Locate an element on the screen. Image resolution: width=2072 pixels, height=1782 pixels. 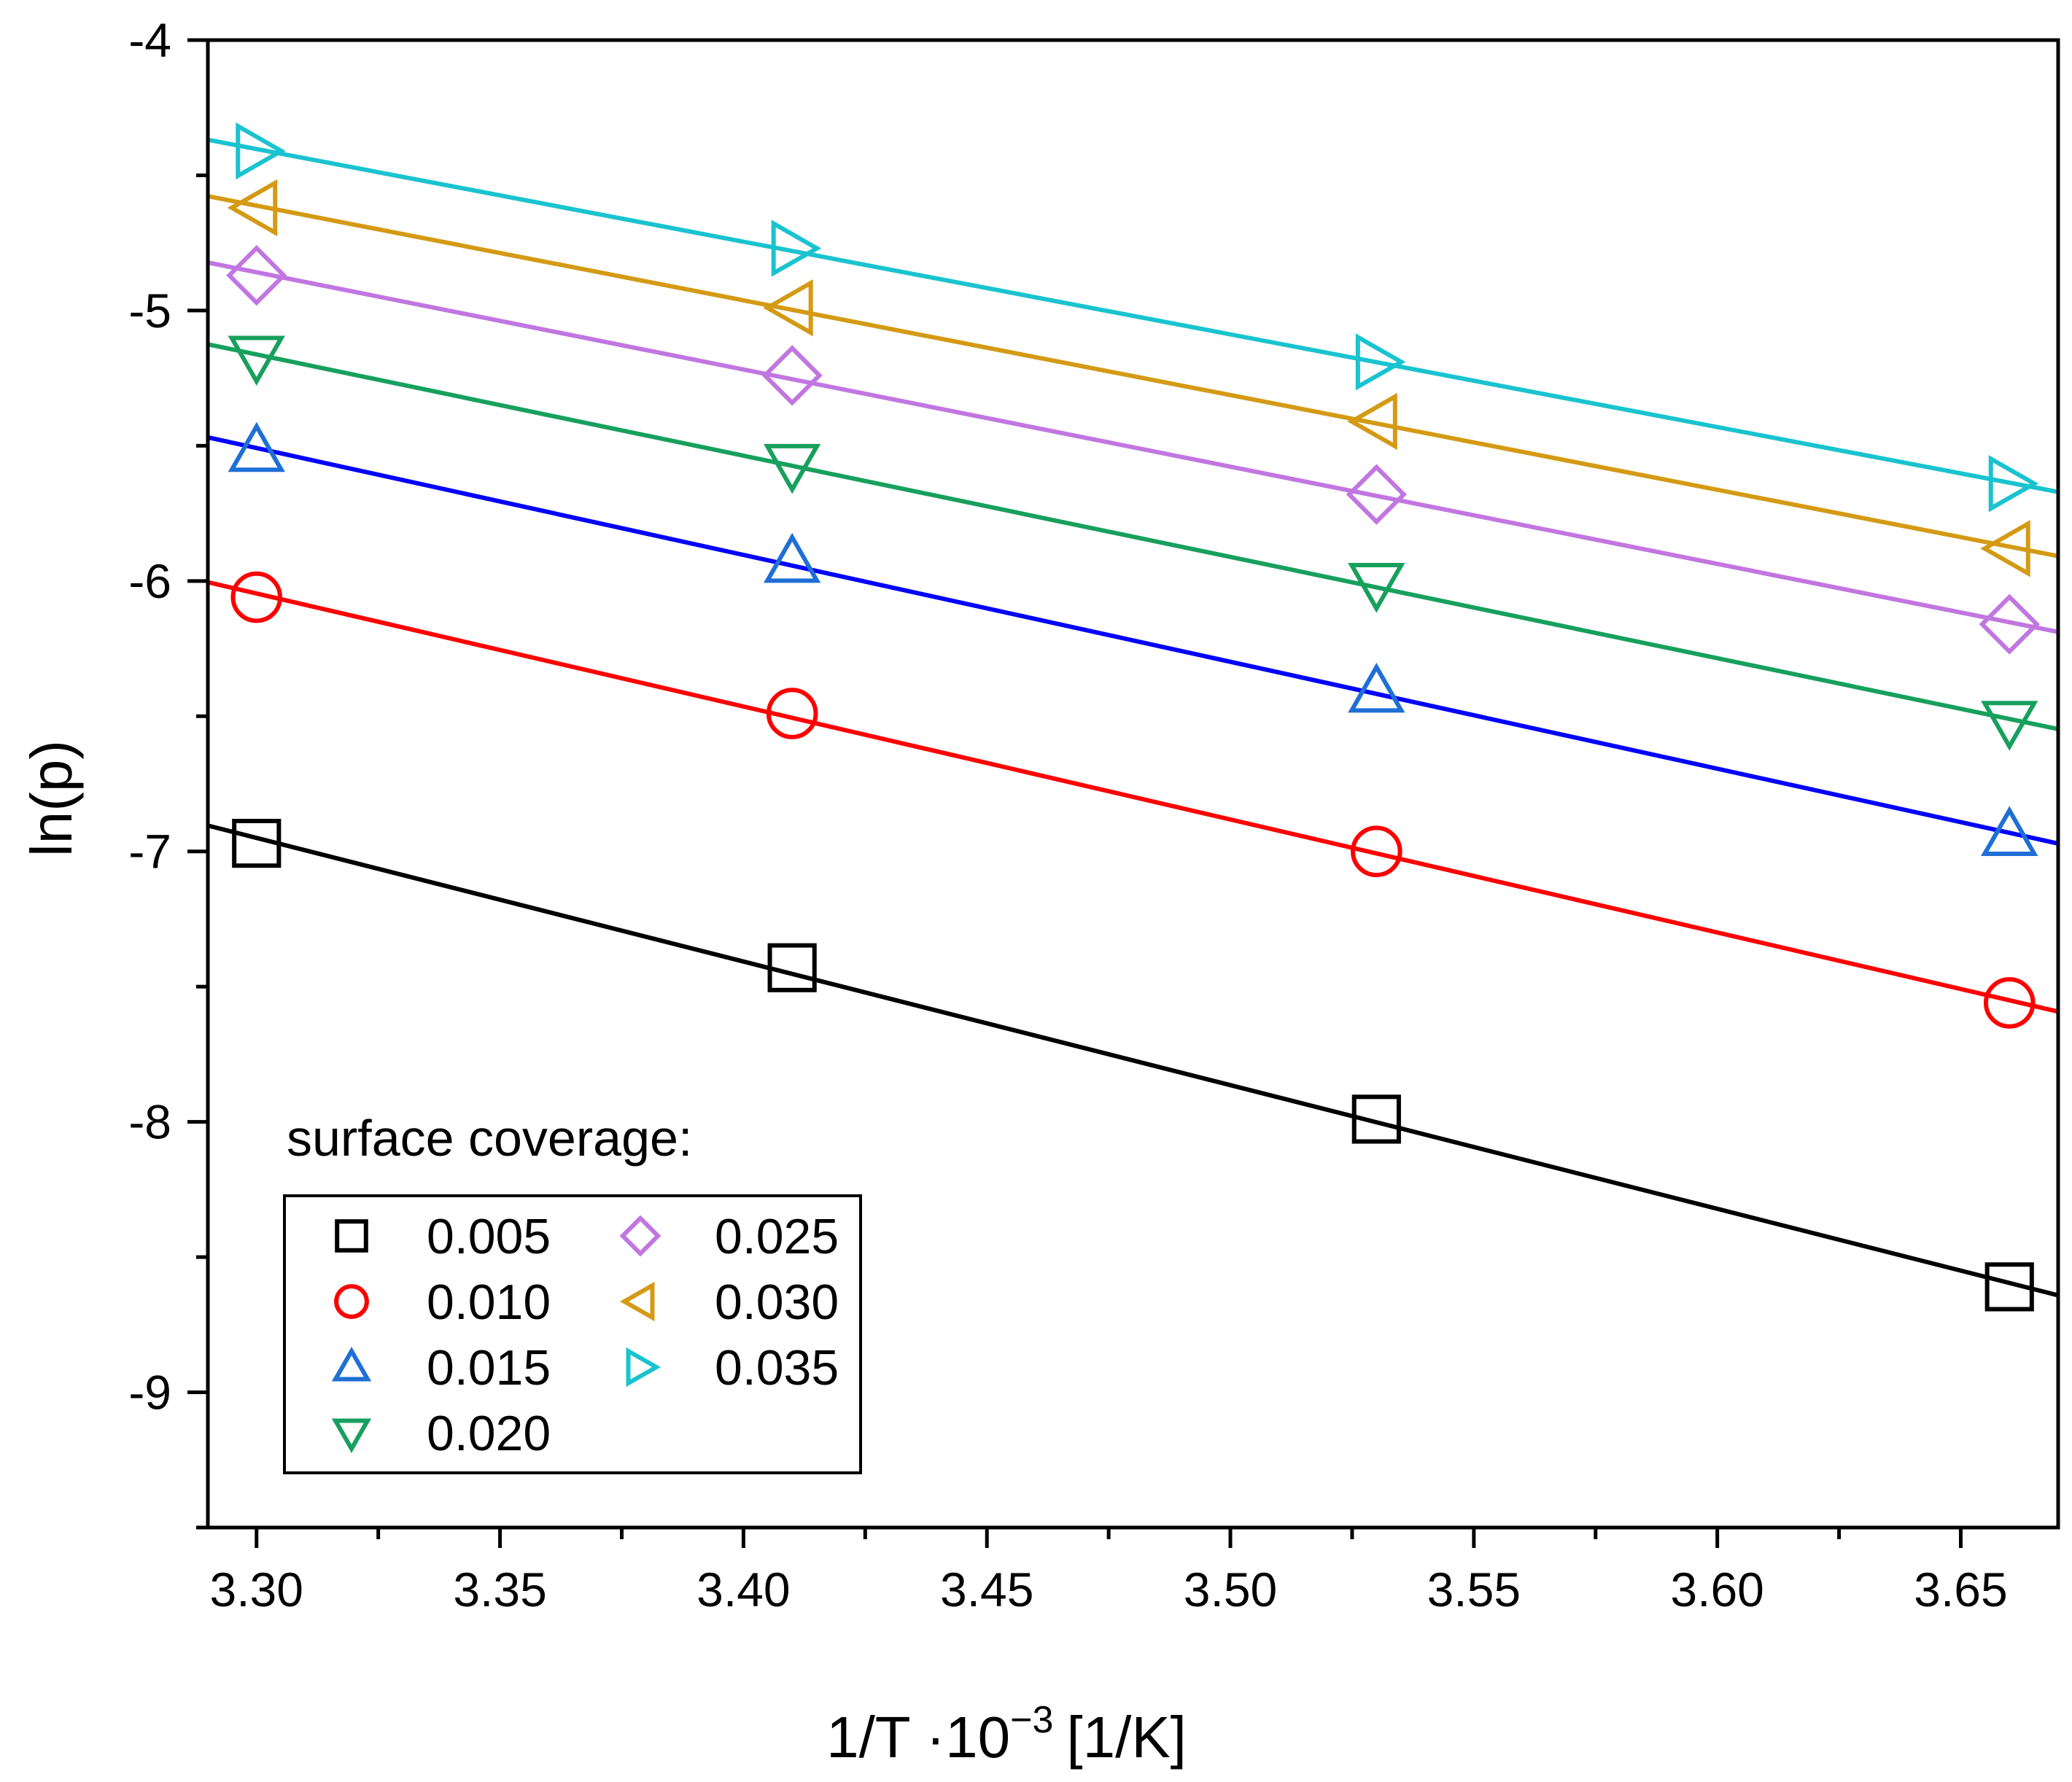
legend-label-0.015: 0.015 is located at coordinates (489, 1368).